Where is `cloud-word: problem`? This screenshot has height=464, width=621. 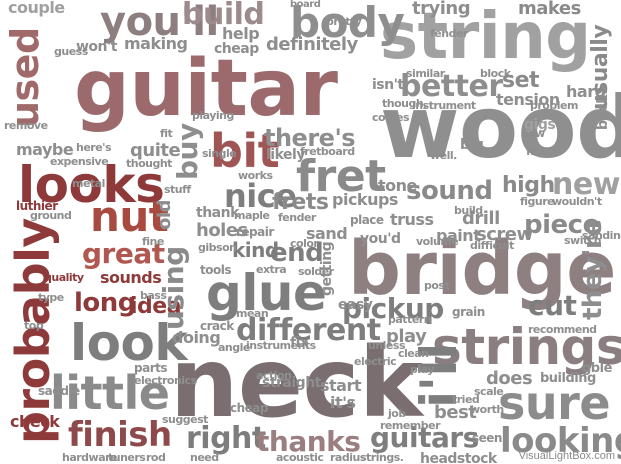 cloud-word: problem is located at coordinates (554, 105).